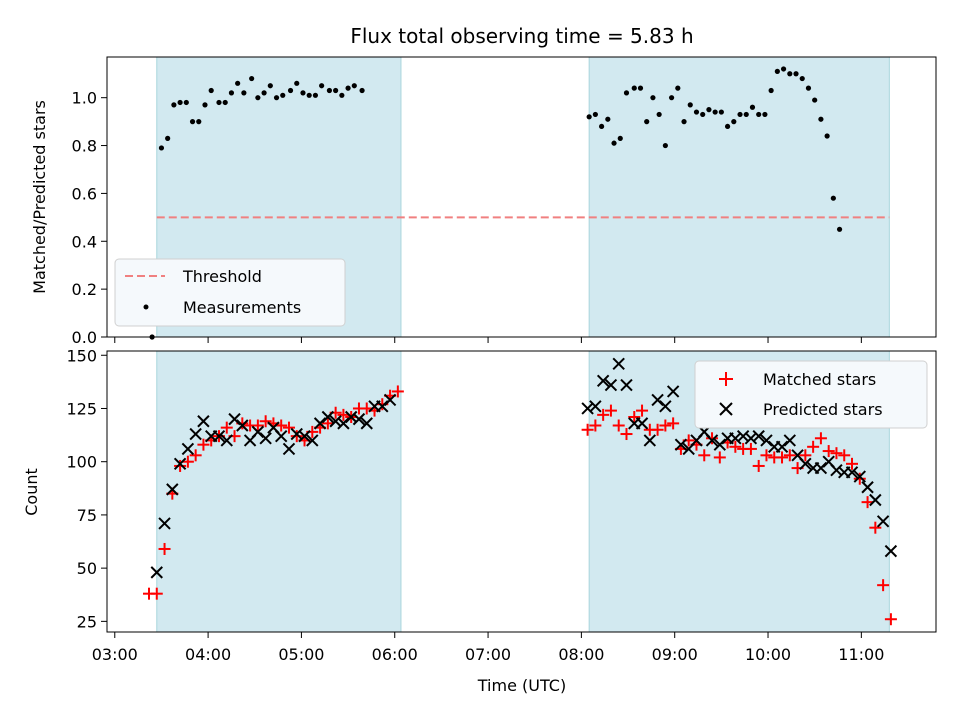  What do you see at coordinates (84, 241) in the screenshot?
I see `y-tick-label: 0.4` at bounding box center [84, 241].